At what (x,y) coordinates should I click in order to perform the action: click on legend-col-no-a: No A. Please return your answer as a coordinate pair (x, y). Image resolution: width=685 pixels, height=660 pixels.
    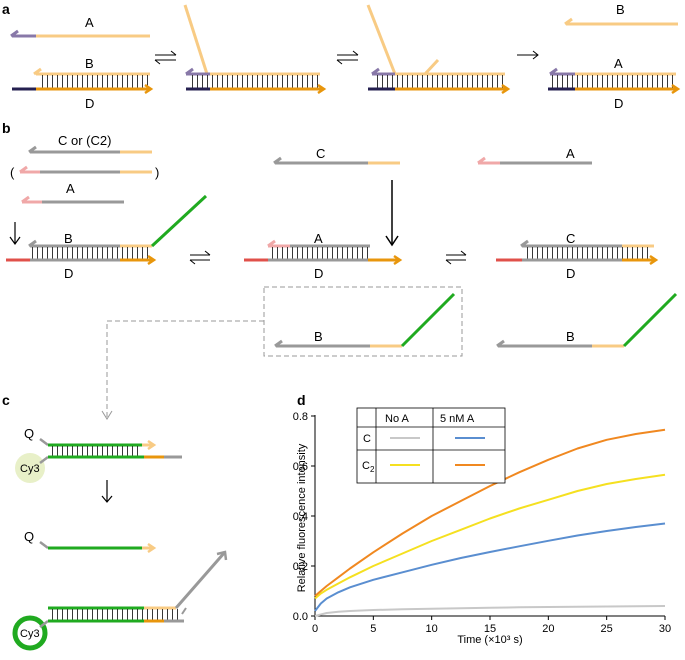
    Looking at the image, I should click on (397, 419).